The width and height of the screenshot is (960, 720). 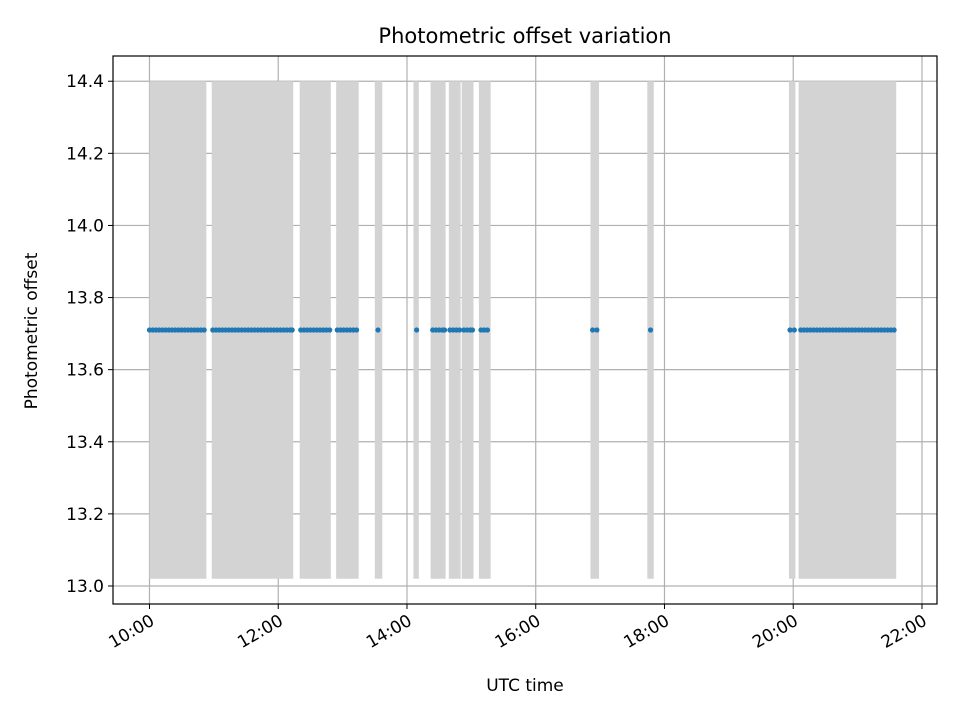 What do you see at coordinates (389, 632) in the screenshot?
I see `x-tick-label: 14:00` at bounding box center [389, 632].